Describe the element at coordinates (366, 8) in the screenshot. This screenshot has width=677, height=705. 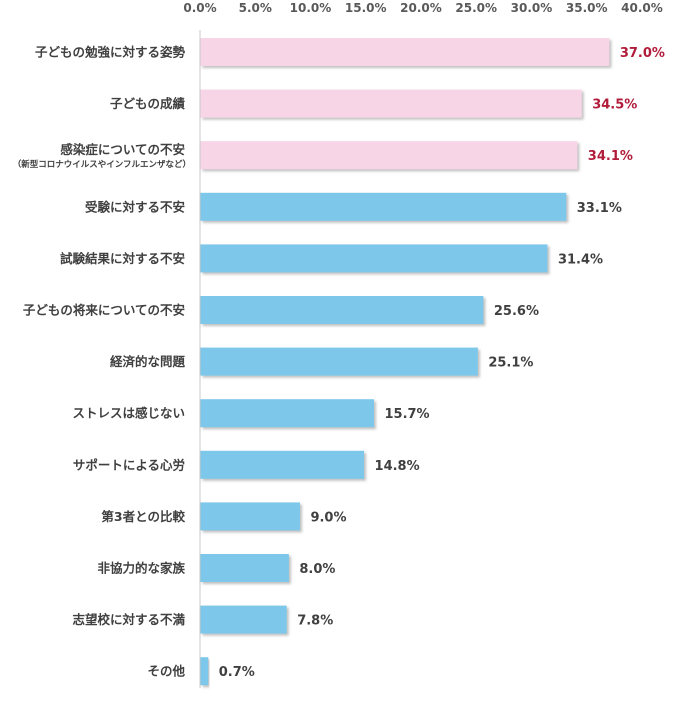
I see `x-tick-label: 15.0%` at that location.